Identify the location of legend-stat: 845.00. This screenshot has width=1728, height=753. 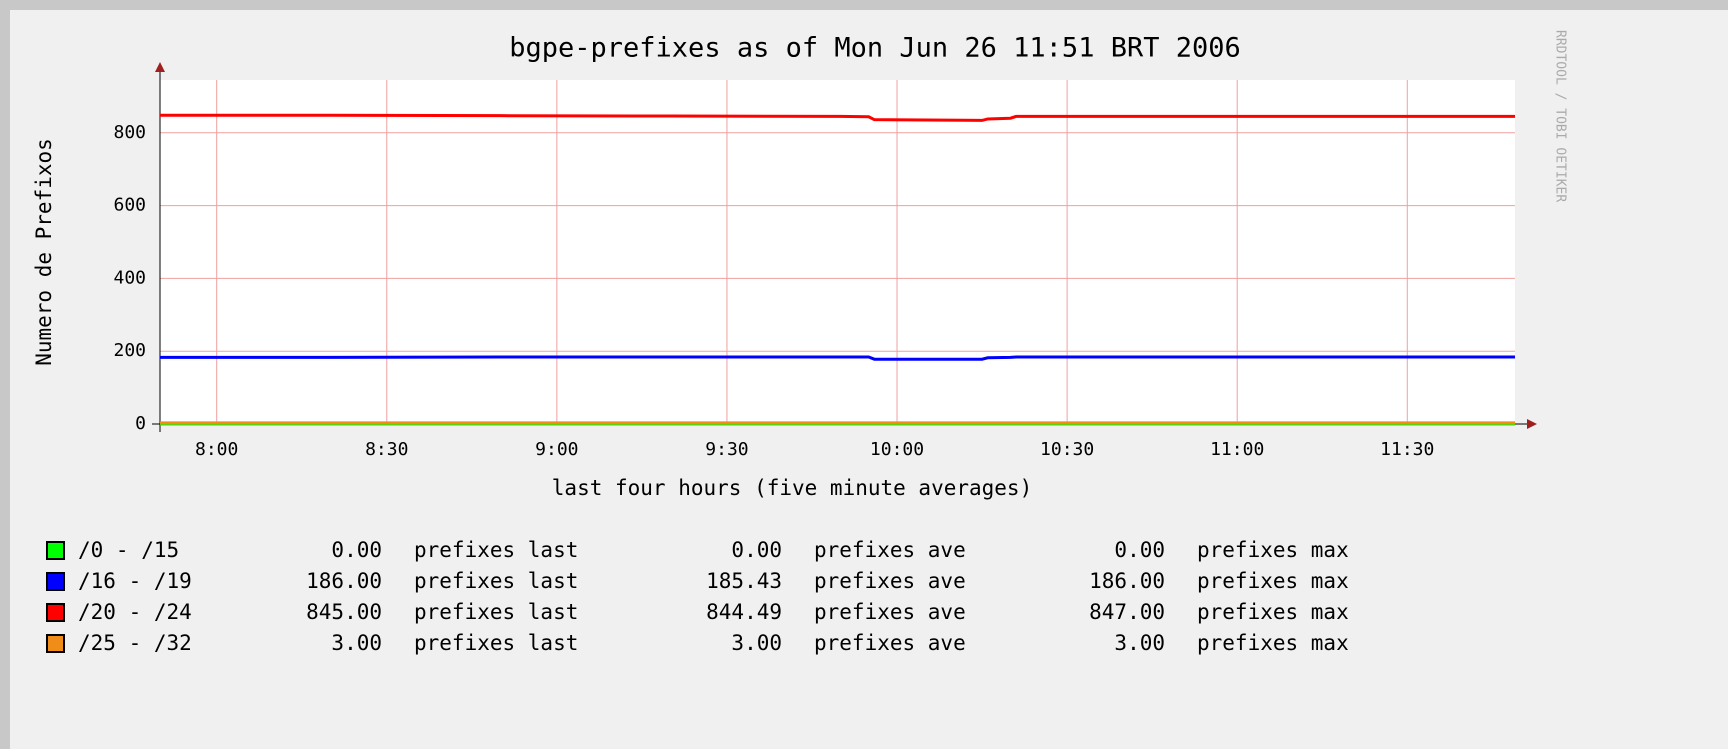
(344, 612).